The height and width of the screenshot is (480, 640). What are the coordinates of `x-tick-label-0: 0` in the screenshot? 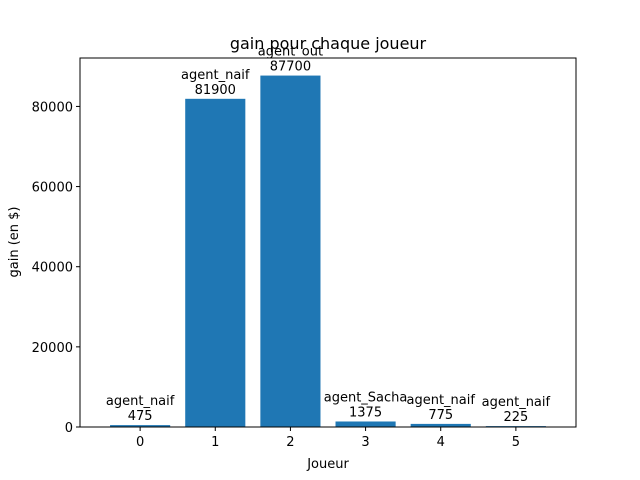 It's located at (140, 442).